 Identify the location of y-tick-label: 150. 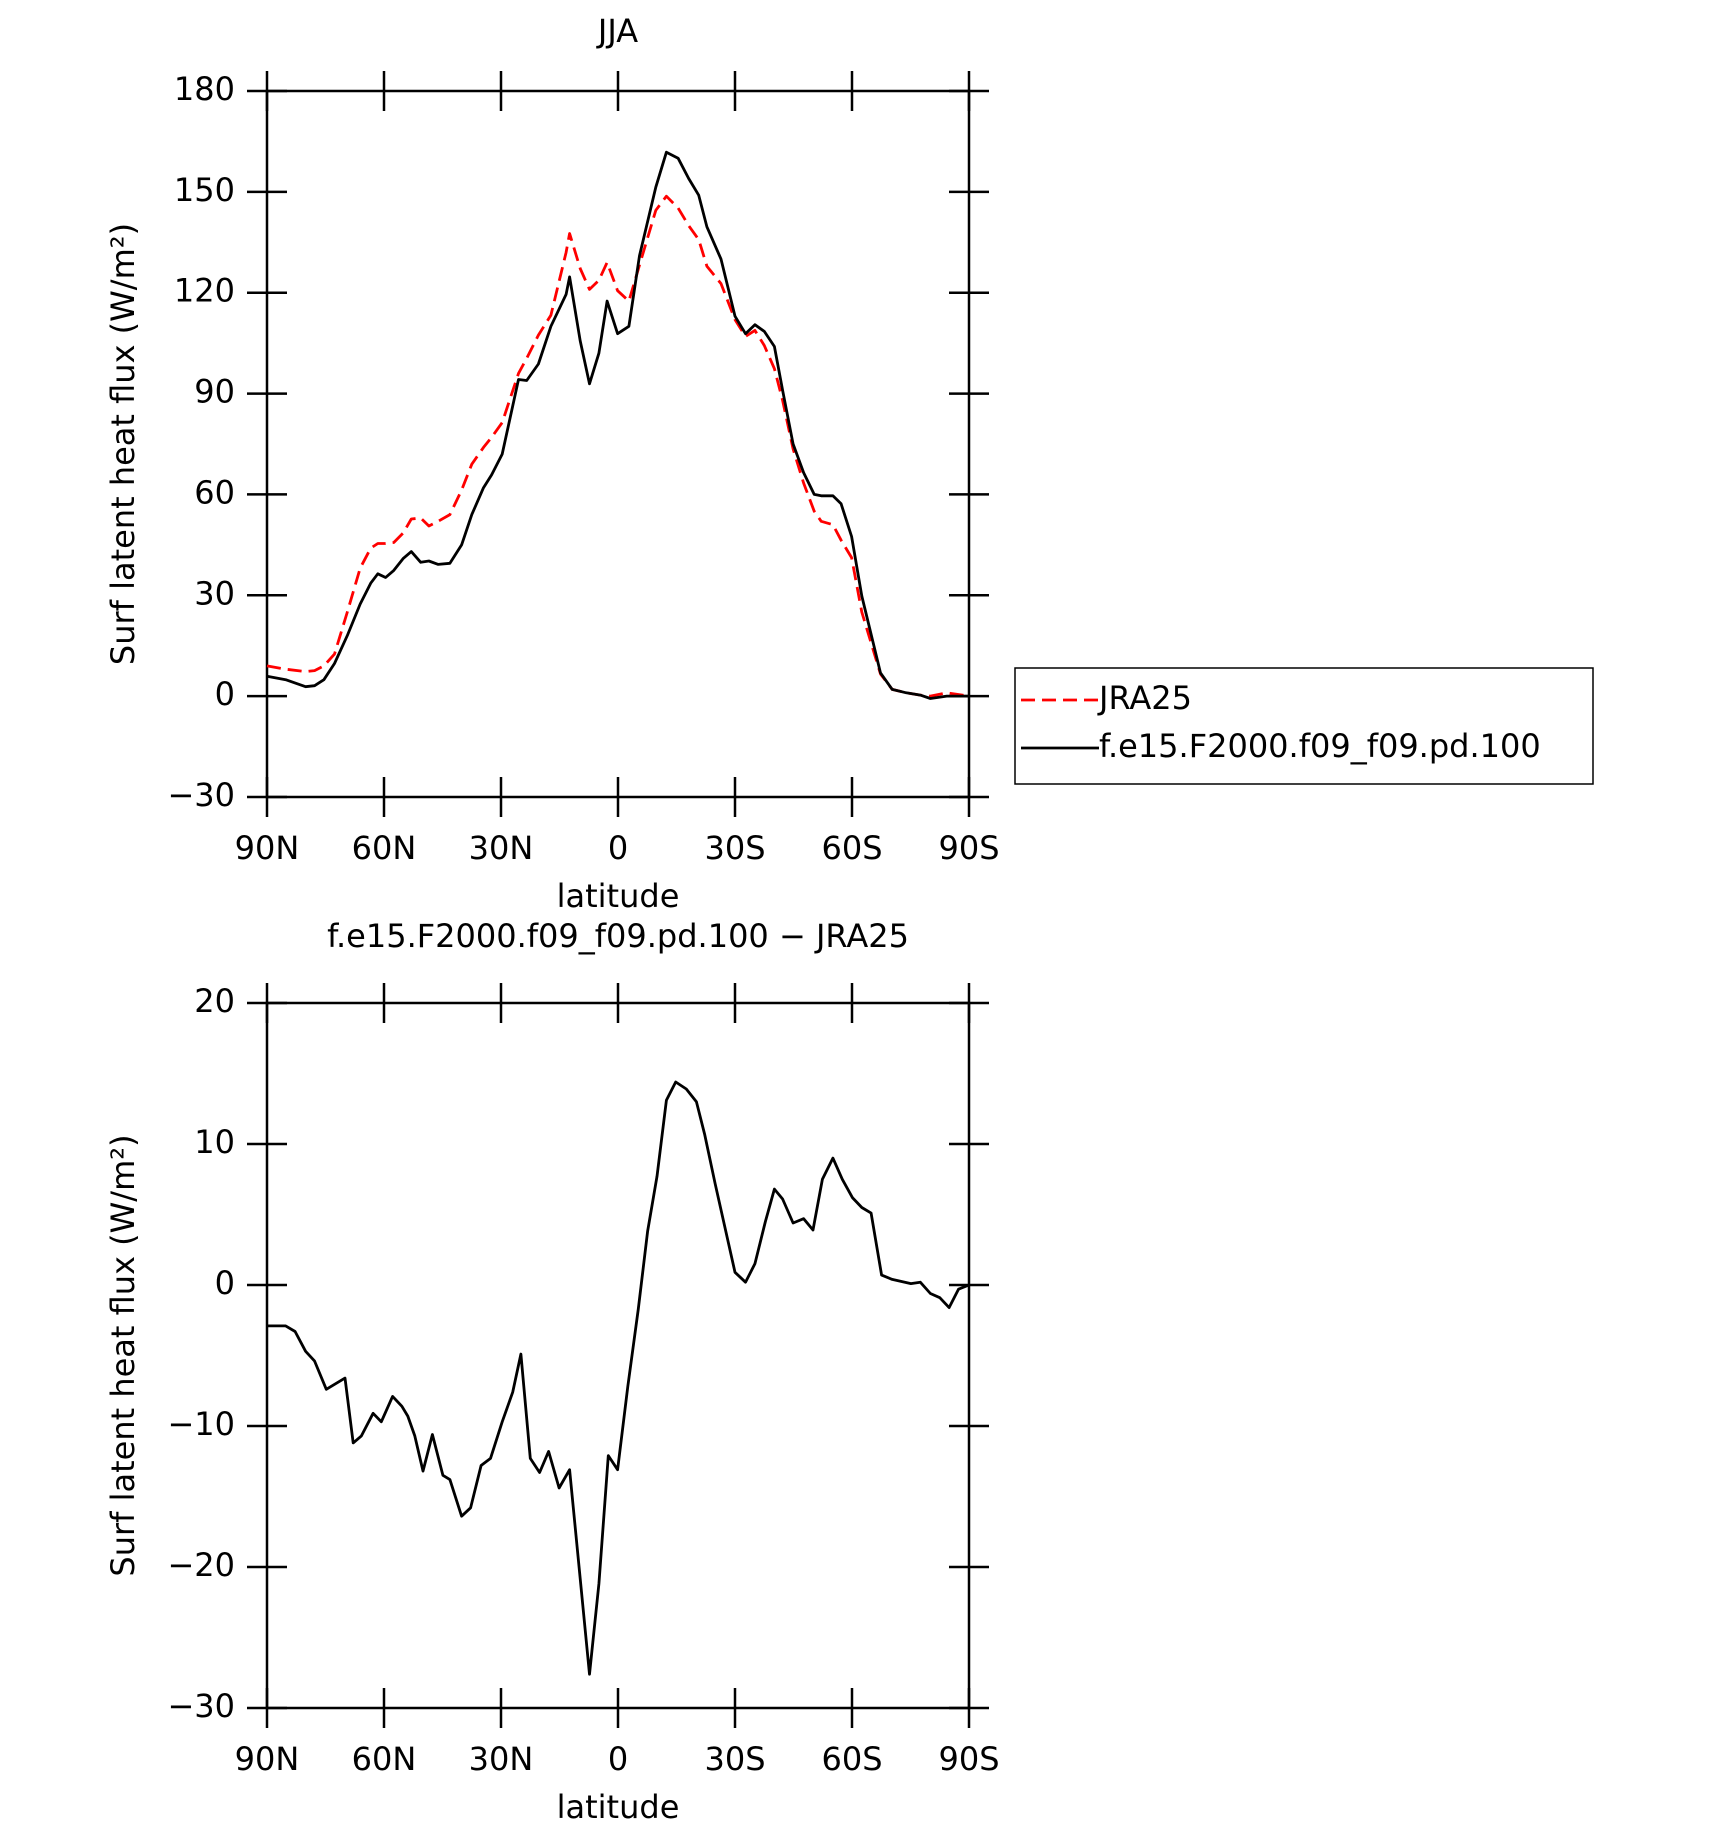
(204, 190).